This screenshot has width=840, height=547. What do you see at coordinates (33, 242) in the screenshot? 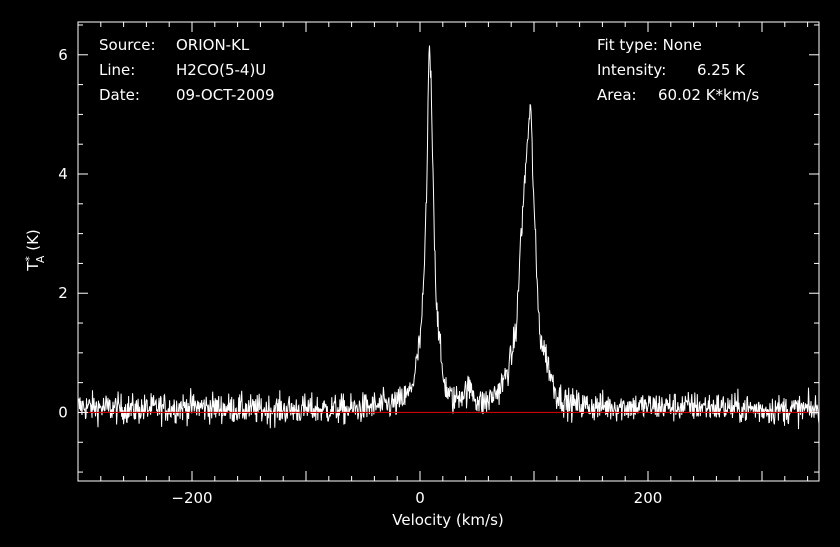
I see `y-axis-title-unit: (K)` at bounding box center [33, 242].